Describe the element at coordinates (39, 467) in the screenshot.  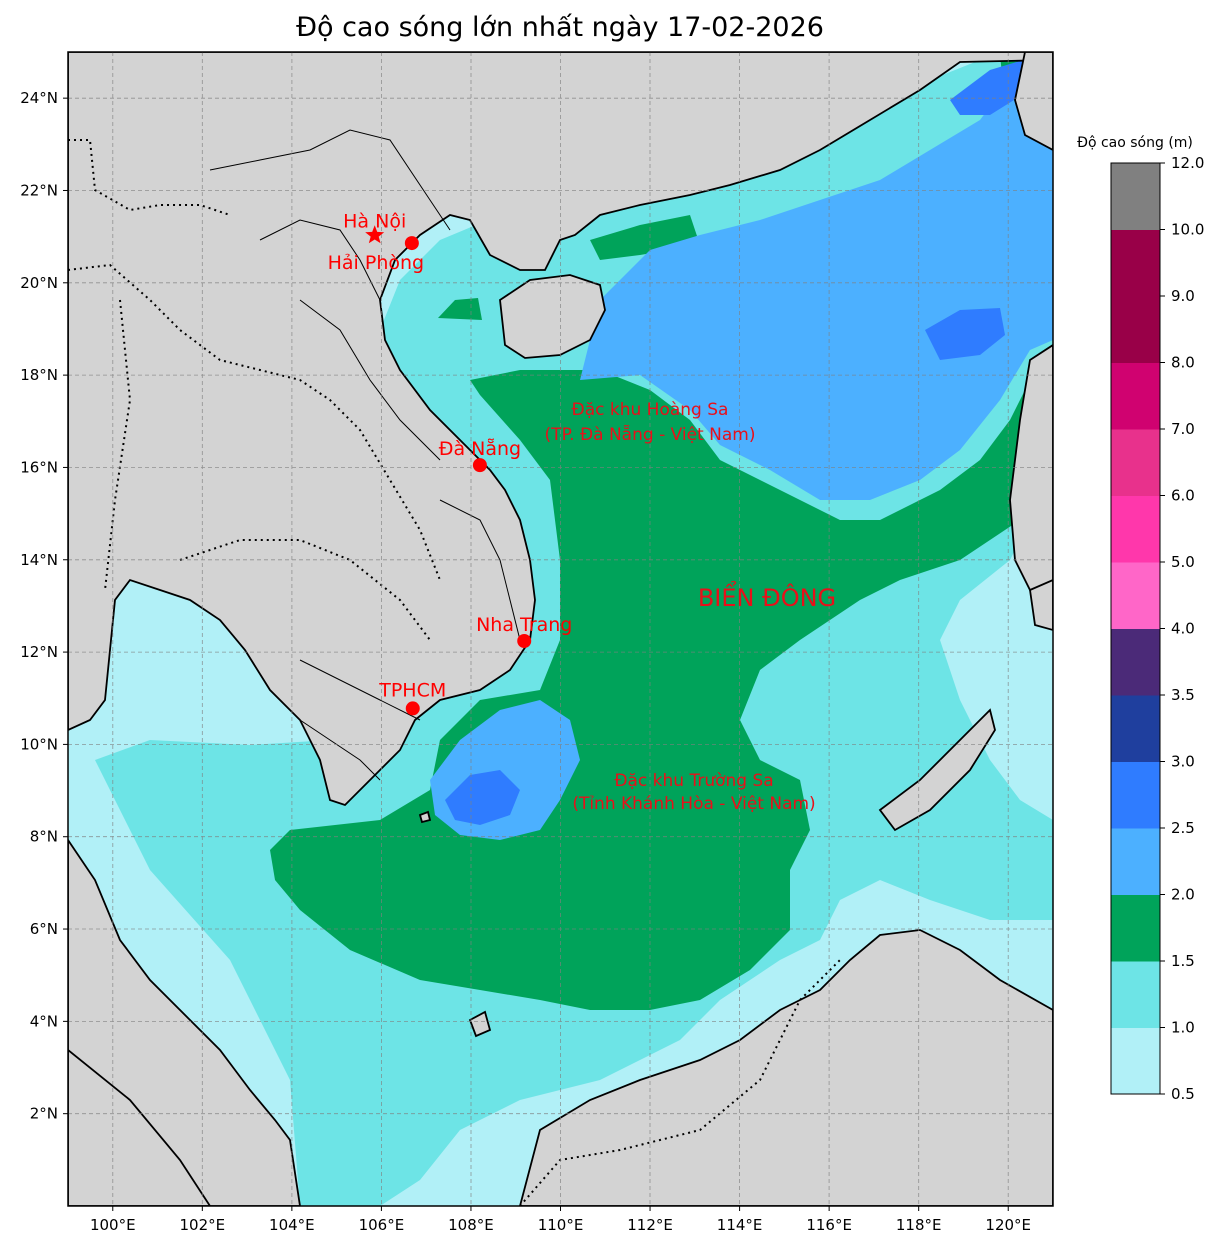
I see `lat-tick-label: 16°N` at that location.